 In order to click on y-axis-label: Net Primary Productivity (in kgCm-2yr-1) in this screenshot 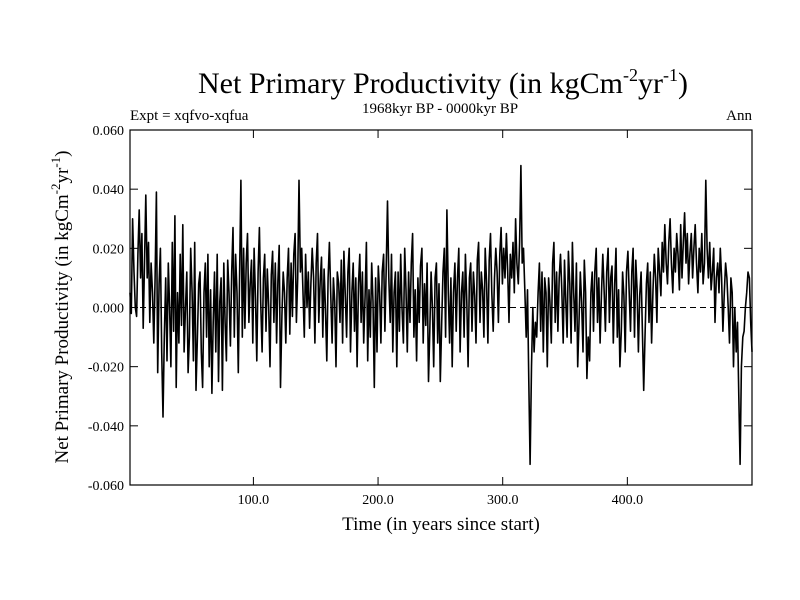, I will do `click(60, 307)`.